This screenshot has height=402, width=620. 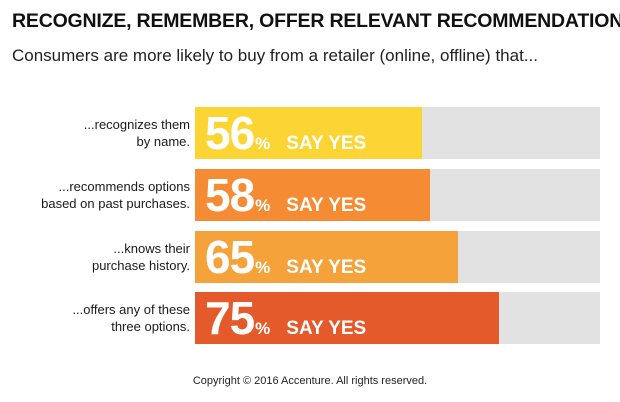 I want to click on category-label-line: three options., so click(x=150, y=326).